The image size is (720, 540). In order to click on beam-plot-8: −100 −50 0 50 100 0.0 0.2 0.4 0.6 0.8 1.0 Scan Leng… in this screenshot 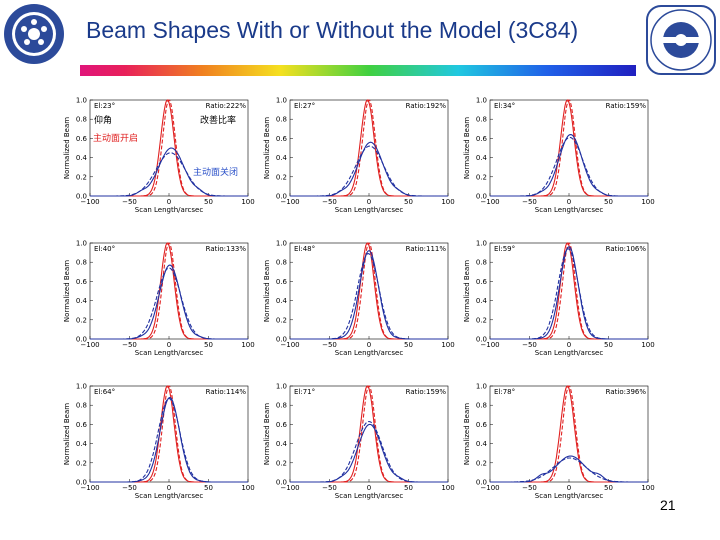, I will do `click(359, 442)`.